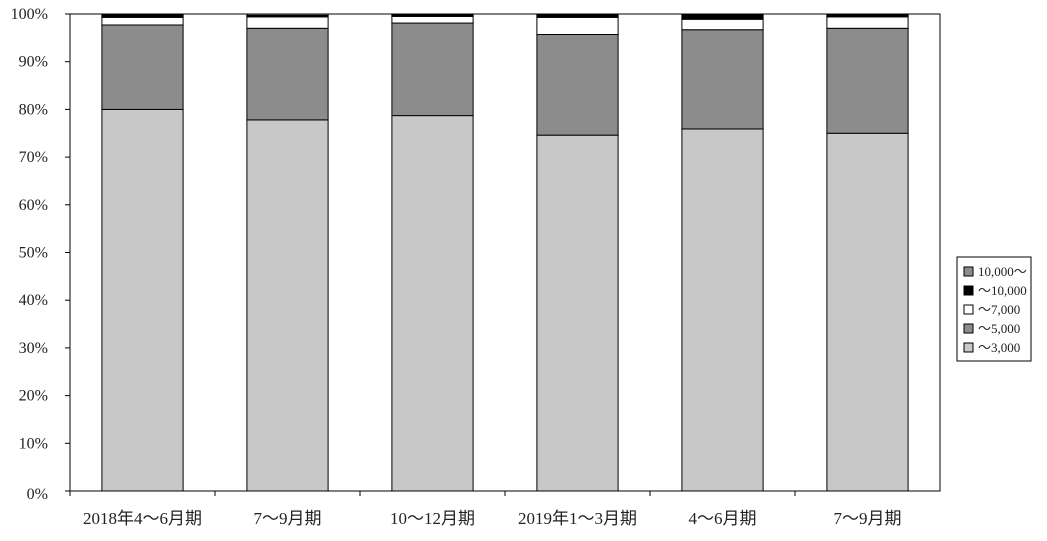  I want to click on legend-label: ～3,000, so click(999, 347).